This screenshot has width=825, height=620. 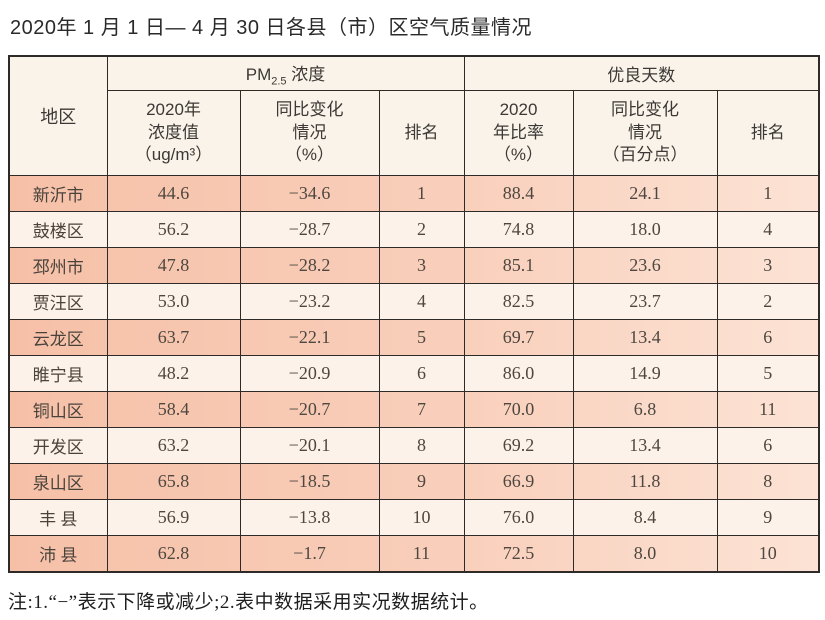 What do you see at coordinates (768, 373) in the screenshot?
I see `ratio-rank-cell: 5` at bounding box center [768, 373].